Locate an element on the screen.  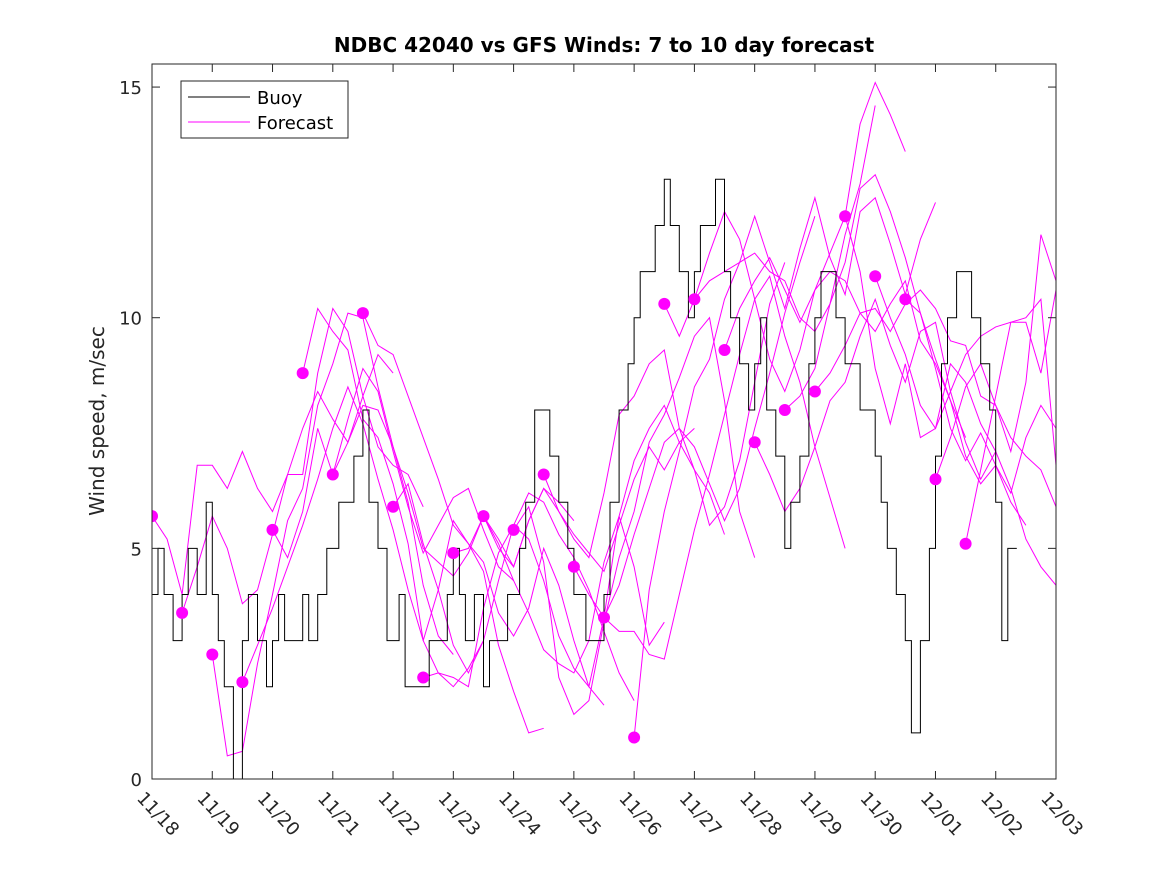
legend-box is located at coordinates (264, 109).